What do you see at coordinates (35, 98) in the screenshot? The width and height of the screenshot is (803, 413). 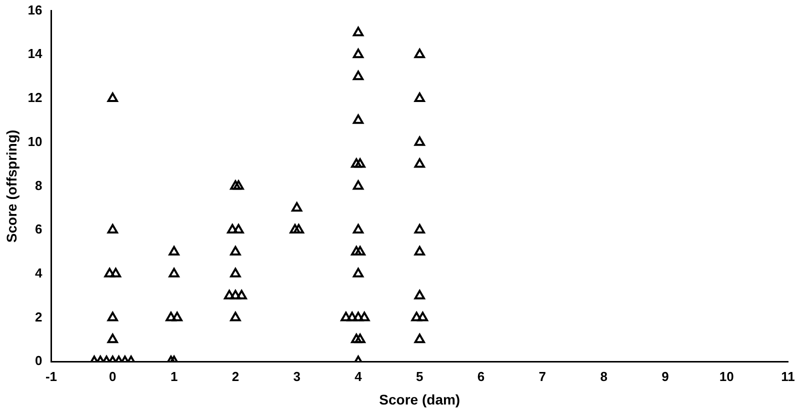 I see `y-tick-label: 12` at bounding box center [35, 98].